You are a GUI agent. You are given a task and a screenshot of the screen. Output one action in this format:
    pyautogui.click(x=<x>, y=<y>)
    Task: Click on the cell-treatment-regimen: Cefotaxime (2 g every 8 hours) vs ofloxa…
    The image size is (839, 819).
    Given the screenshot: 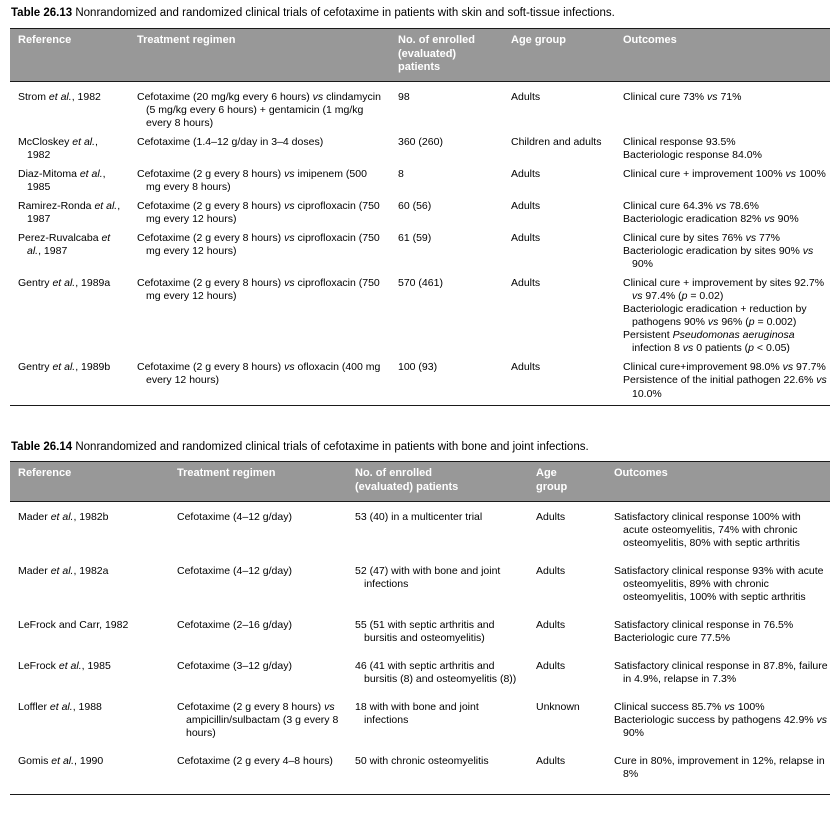 What is the action you would take?
    pyautogui.click(x=259, y=374)
    